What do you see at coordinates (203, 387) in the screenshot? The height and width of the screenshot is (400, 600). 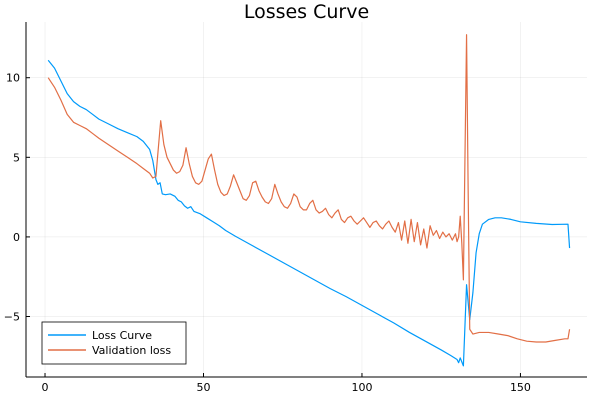 I see `x-tick-label: 50` at bounding box center [203, 387].